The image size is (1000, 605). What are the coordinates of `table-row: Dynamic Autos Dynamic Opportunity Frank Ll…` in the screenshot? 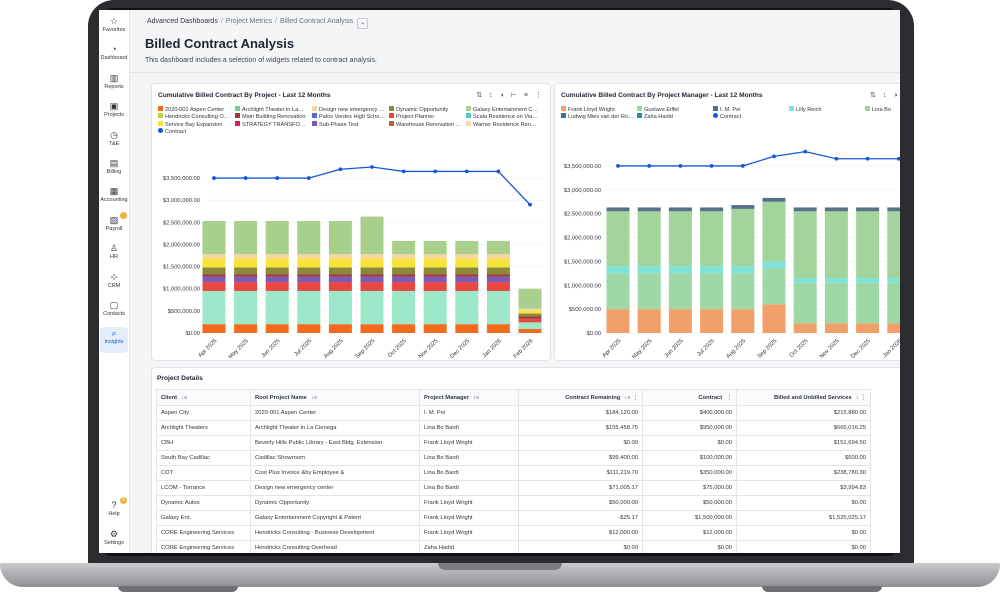 It's located at (513, 503).